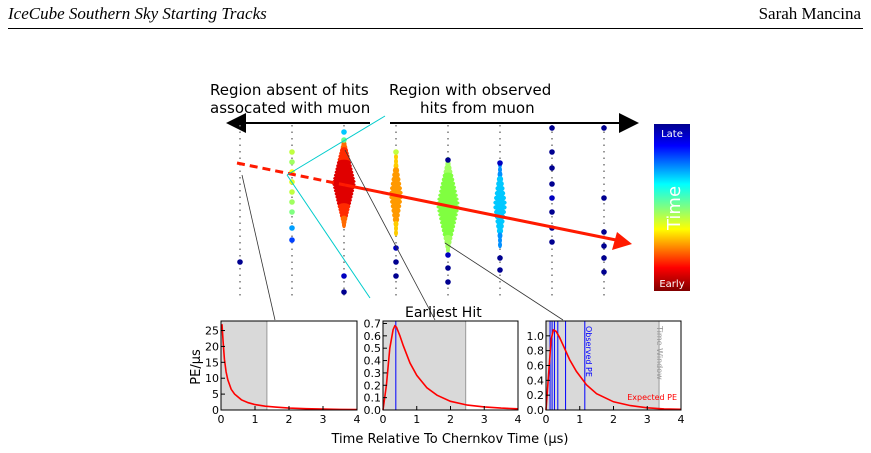 The height and width of the screenshot is (453, 871). I want to click on time-colorbar, so click(672, 207).